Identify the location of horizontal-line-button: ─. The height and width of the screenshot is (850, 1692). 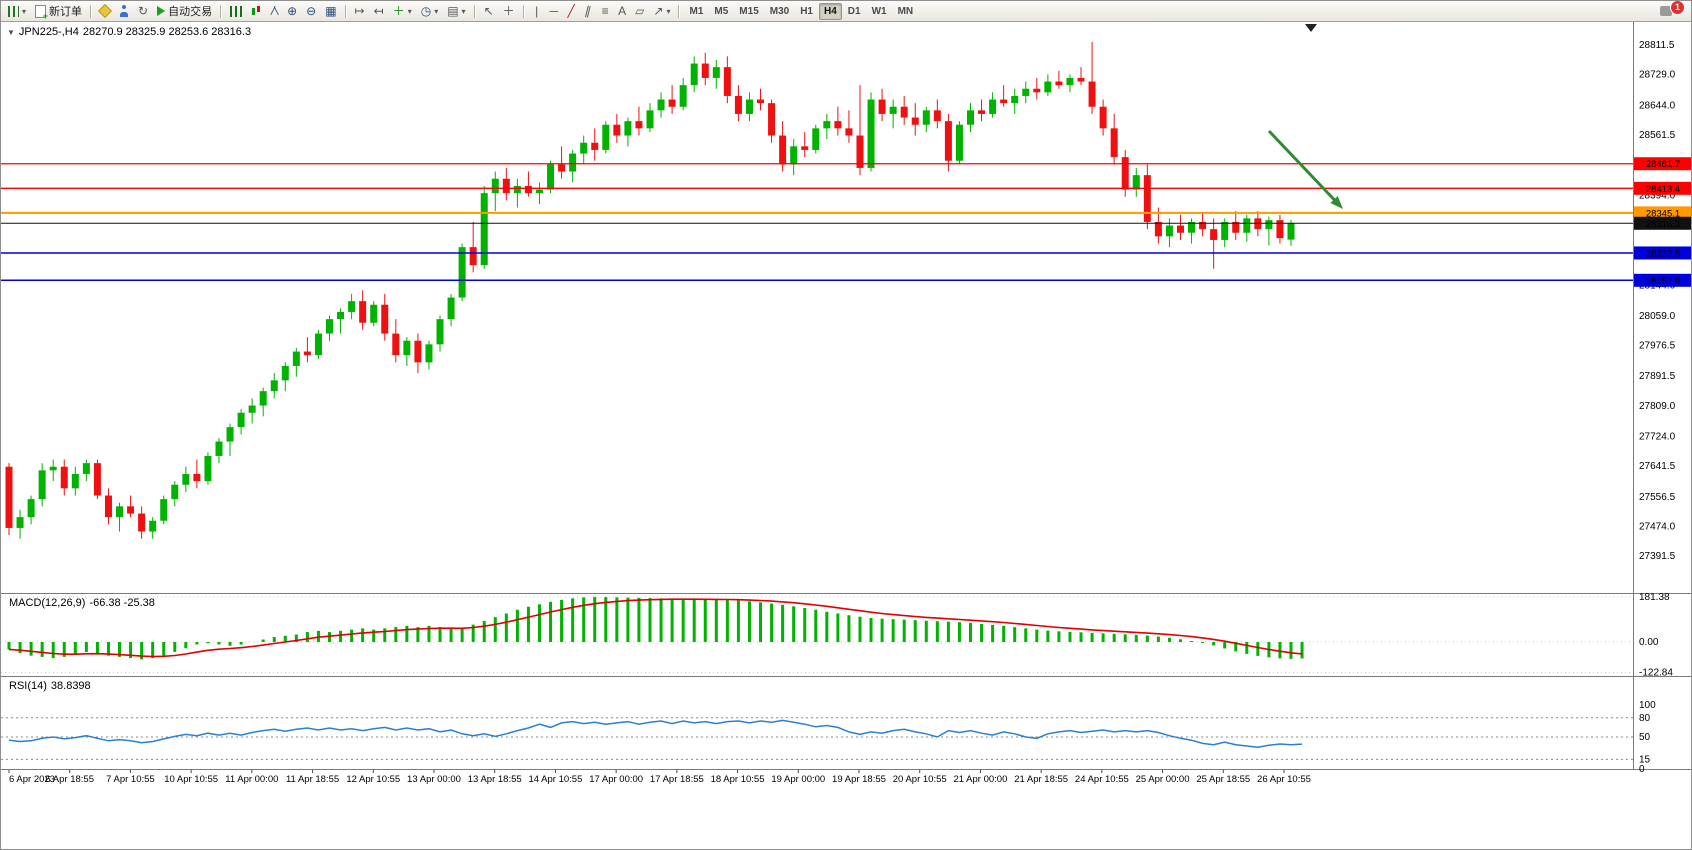
(554, 11).